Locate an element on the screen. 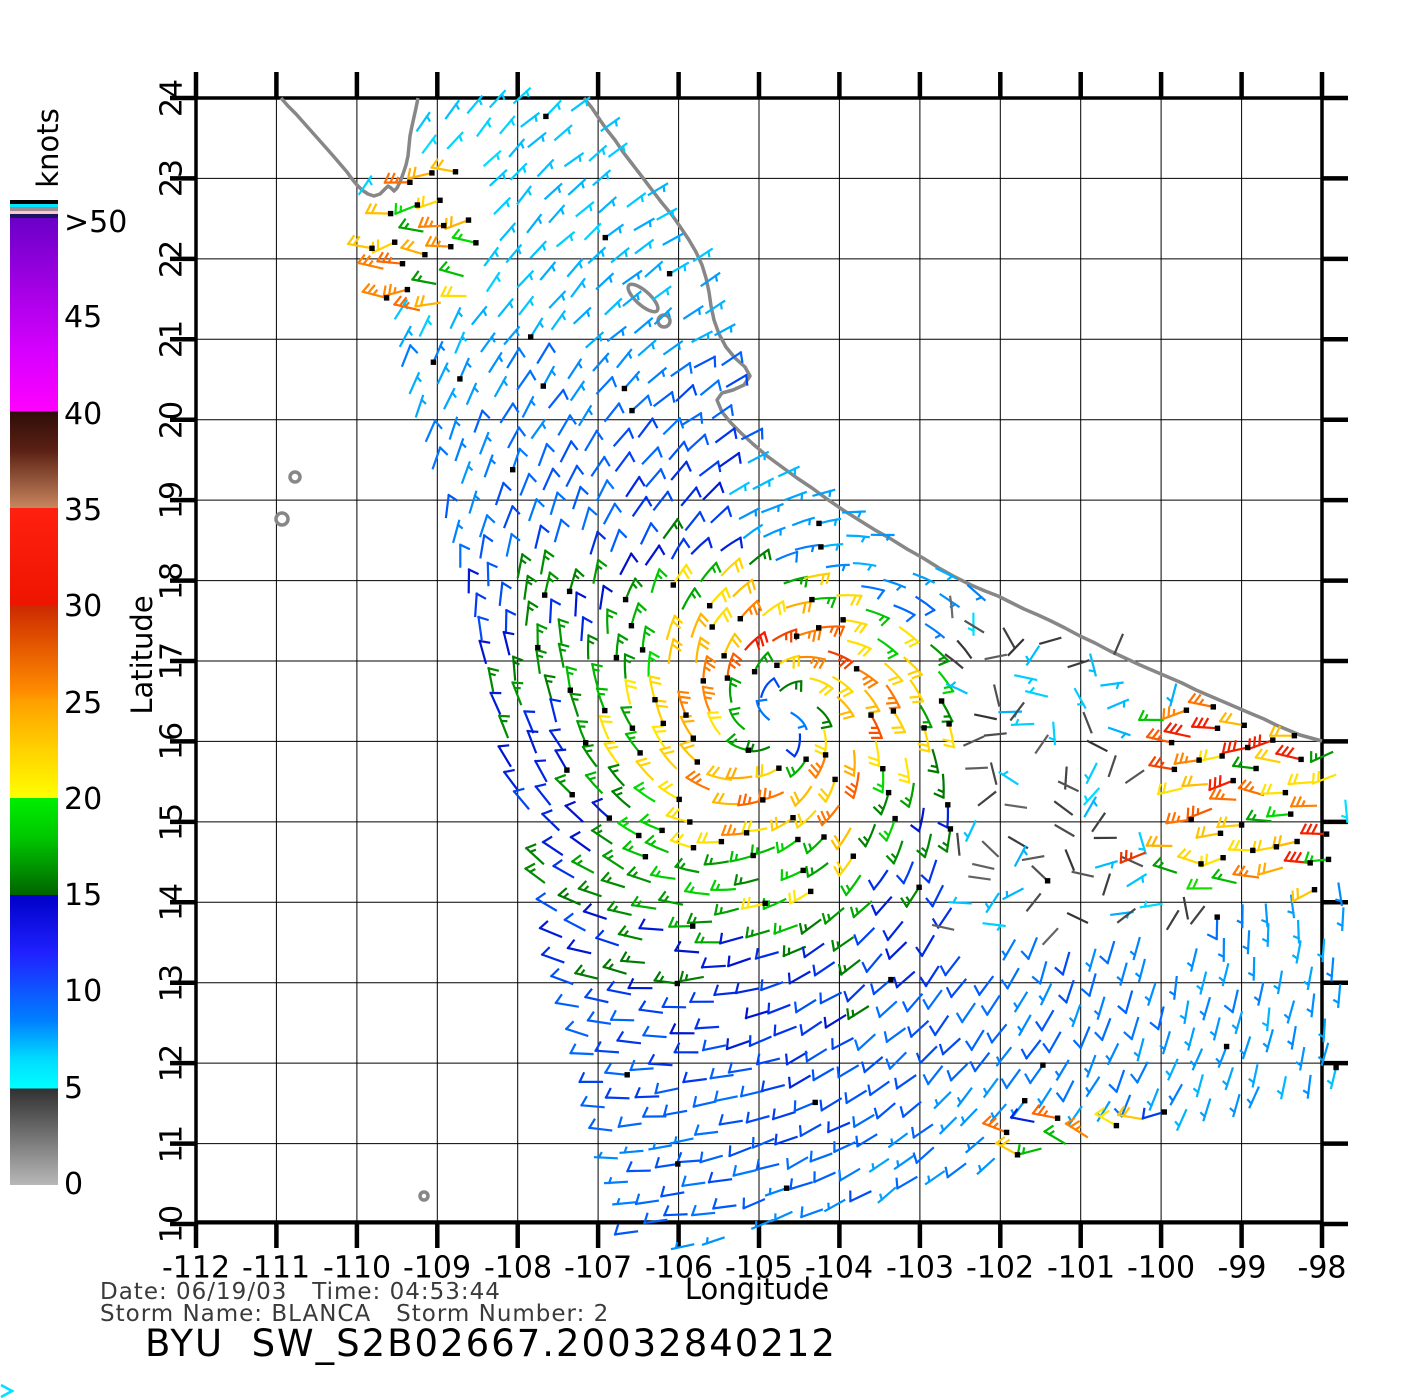  colorbar-over-label: >50 is located at coordinates (96, 222).